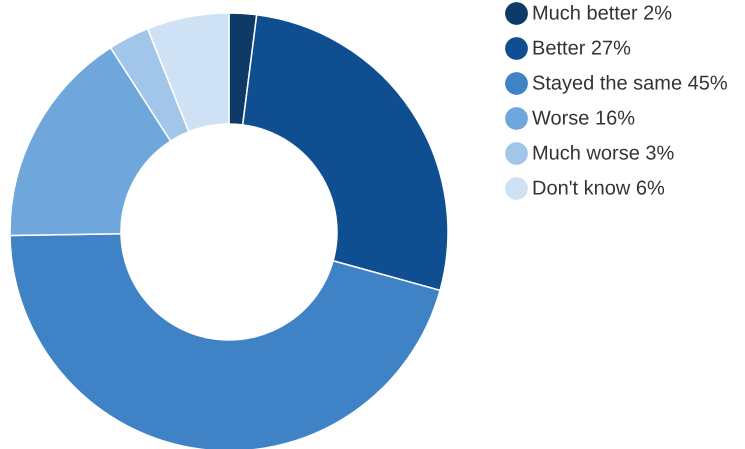 The height and width of the screenshot is (449, 745). Describe the element at coordinates (582, 49) in the screenshot. I see `legend-label: Better 27%` at that location.